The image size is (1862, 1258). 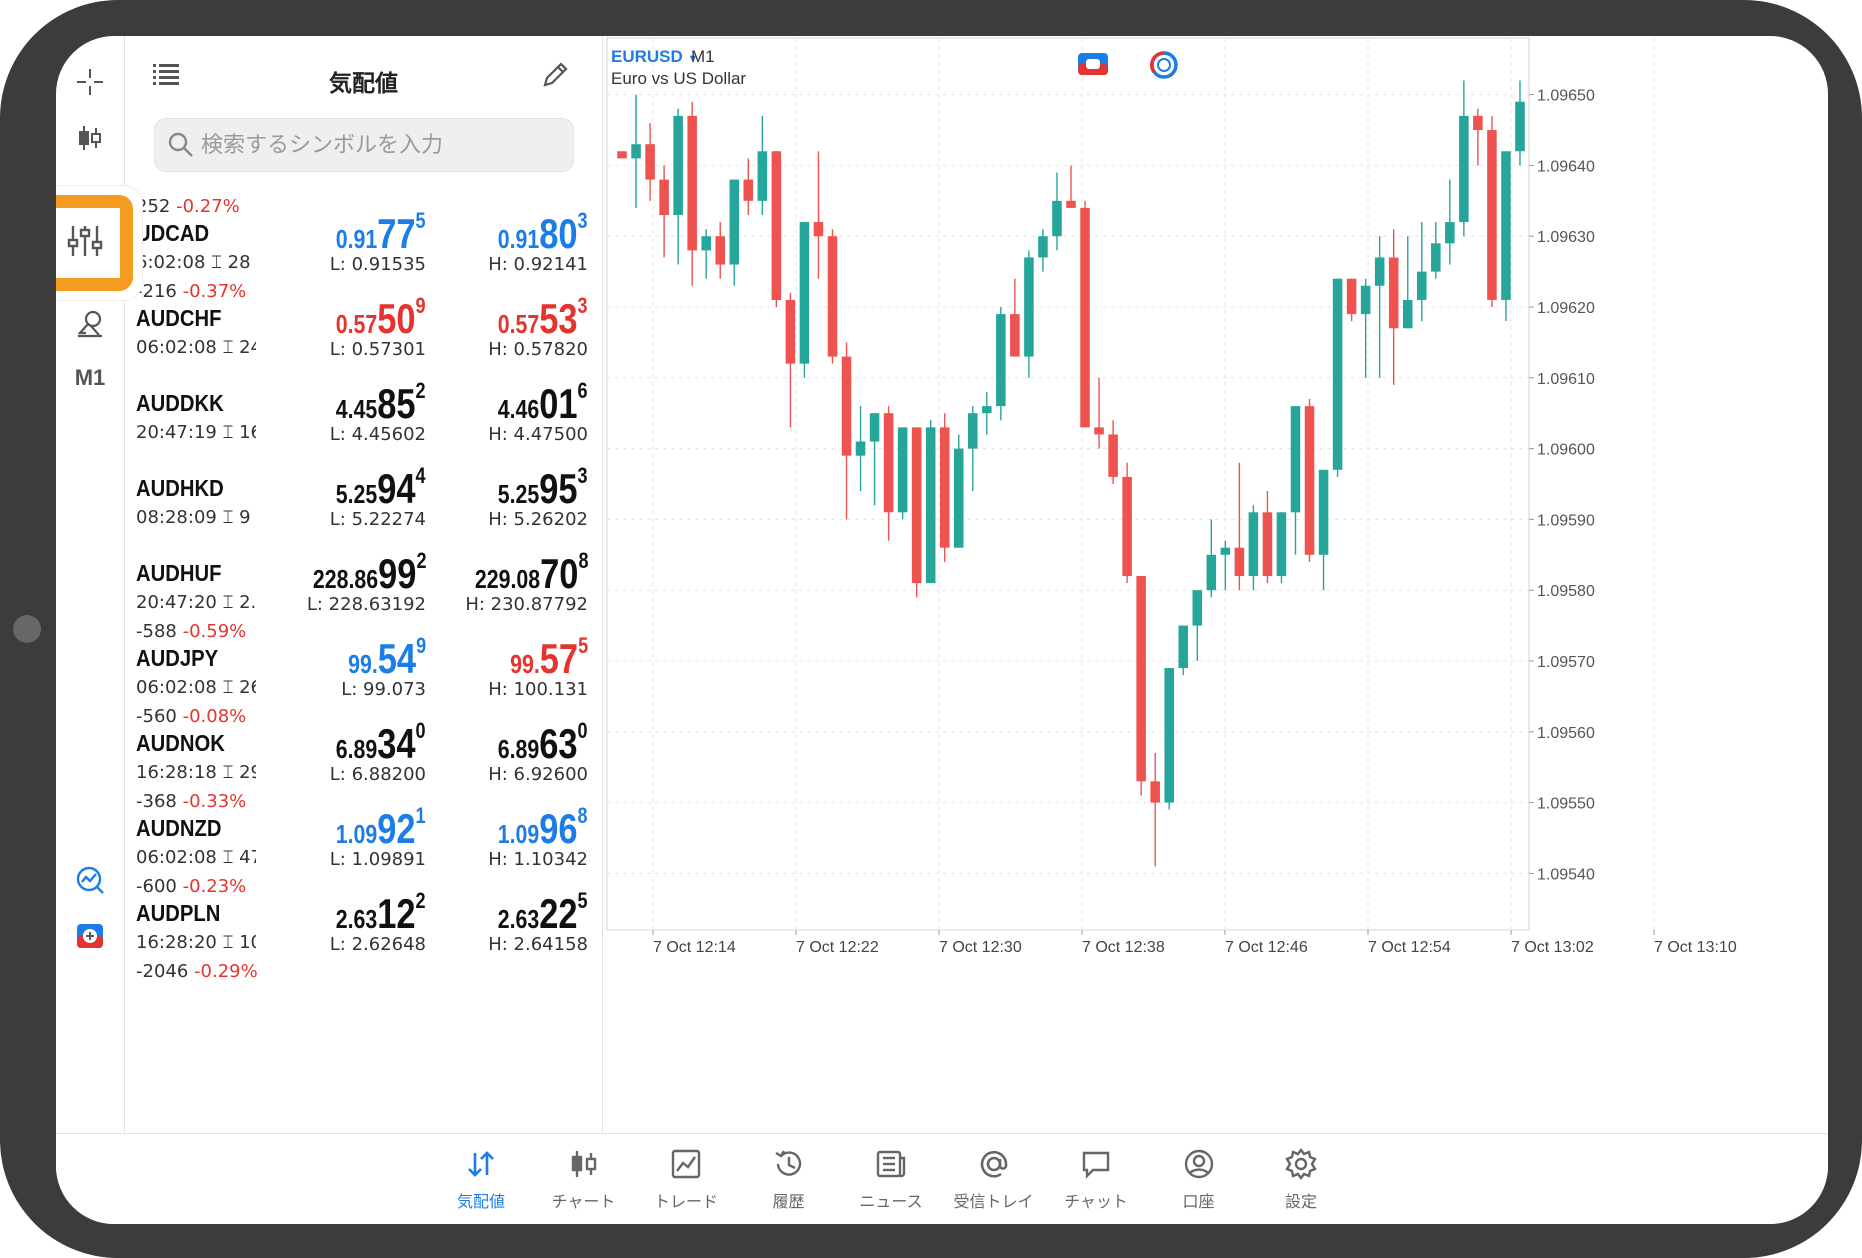 What do you see at coordinates (789, 1181) in the screenshot?
I see `tab-history: 履歴` at bounding box center [789, 1181].